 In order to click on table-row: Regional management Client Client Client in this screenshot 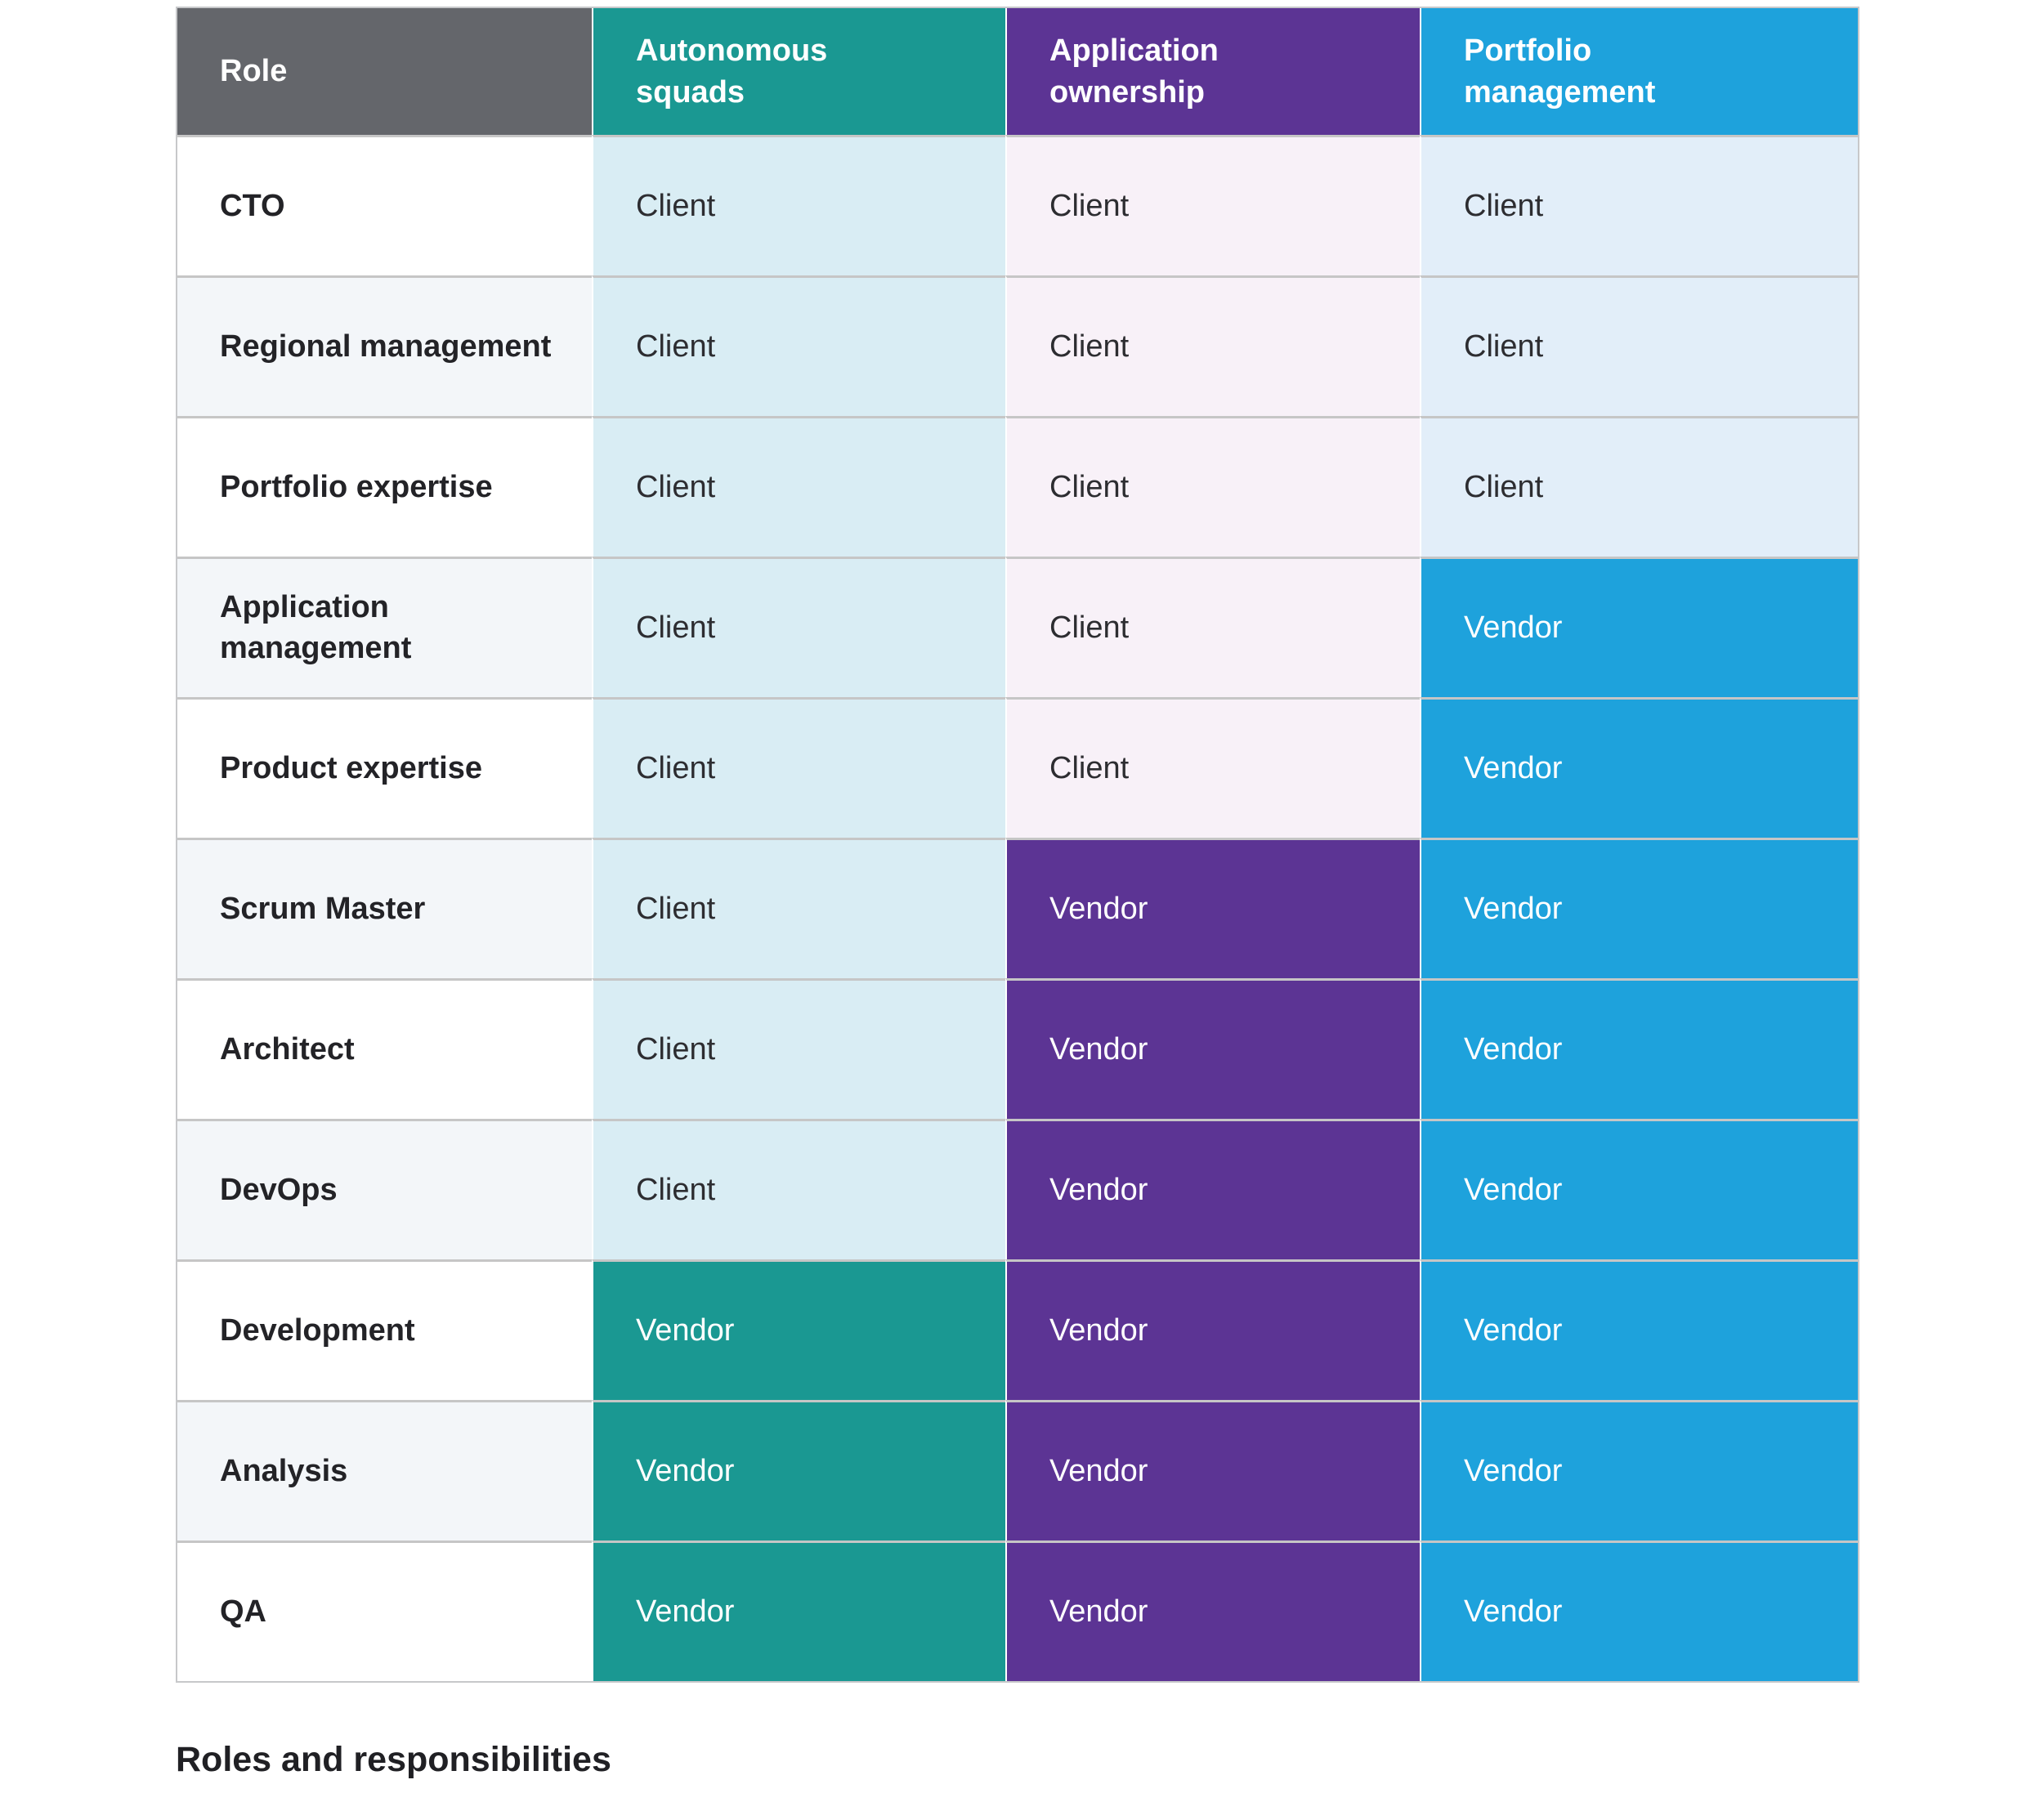, I will do `click(1018, 345)`.